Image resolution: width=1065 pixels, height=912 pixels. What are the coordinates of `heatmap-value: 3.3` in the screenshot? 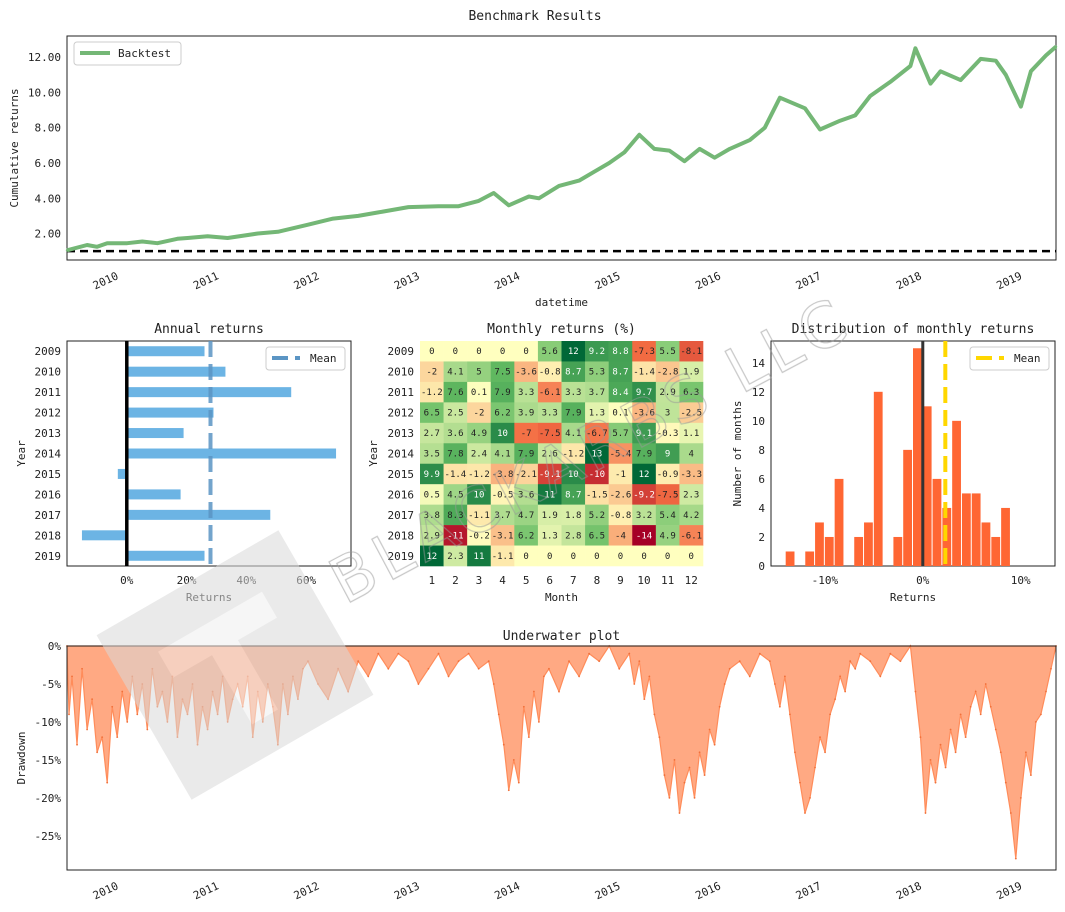 It's located at (550, 414).